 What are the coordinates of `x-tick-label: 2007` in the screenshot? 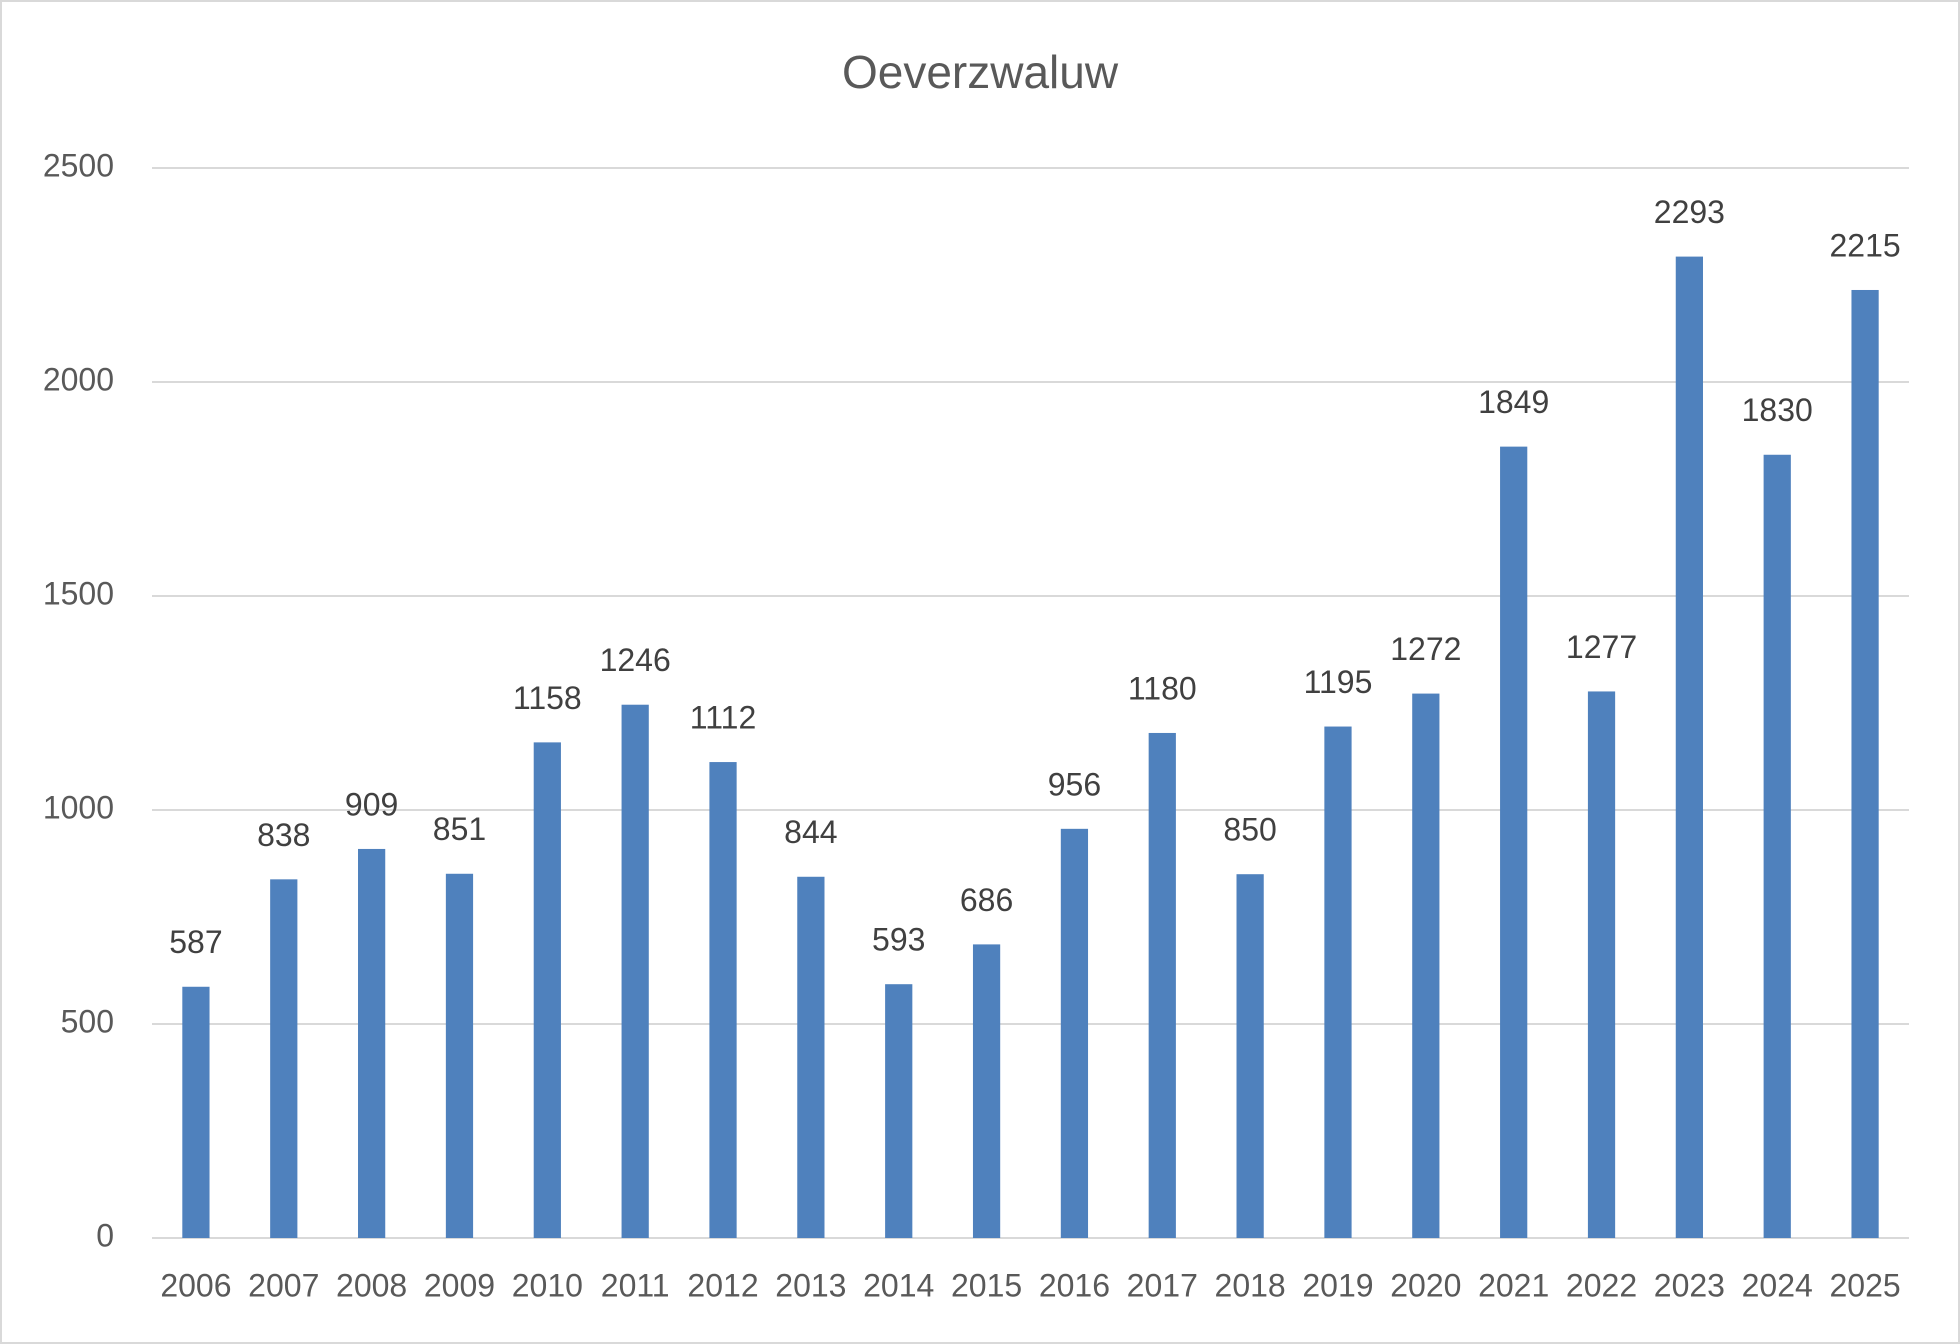 It's located at (283, 1285).